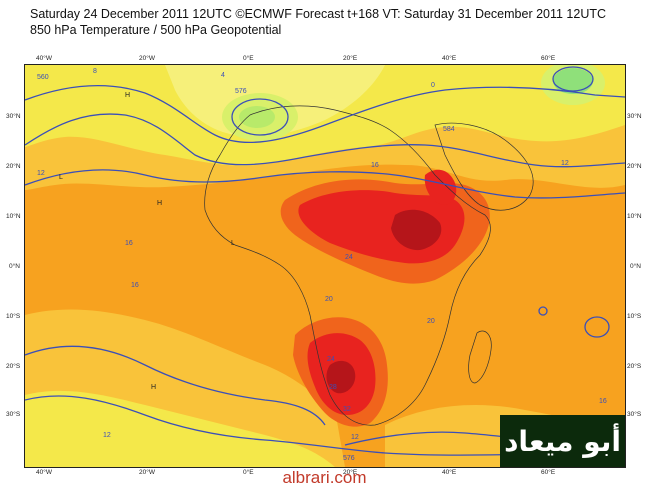 This screenshot has height=488, width=649. I want to click on lat-label-left: 10°N, so click(13, 216).